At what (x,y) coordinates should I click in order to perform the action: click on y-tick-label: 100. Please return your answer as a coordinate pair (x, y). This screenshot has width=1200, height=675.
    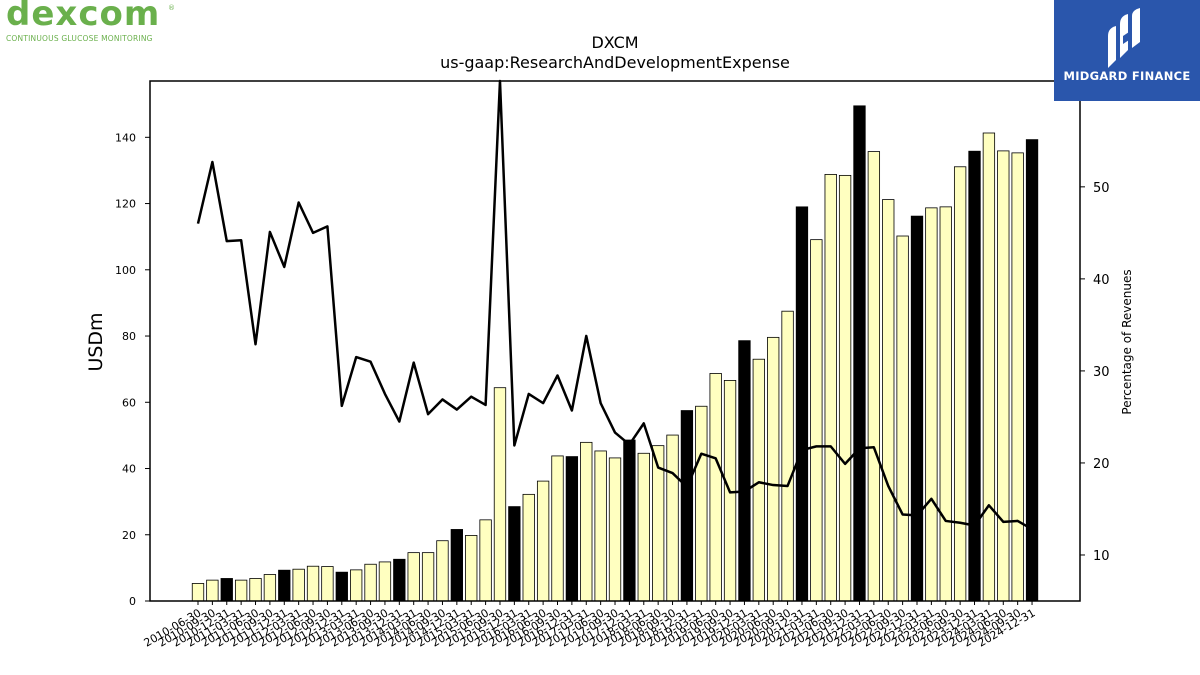
    Looking at the image, I should click on (125, 270).